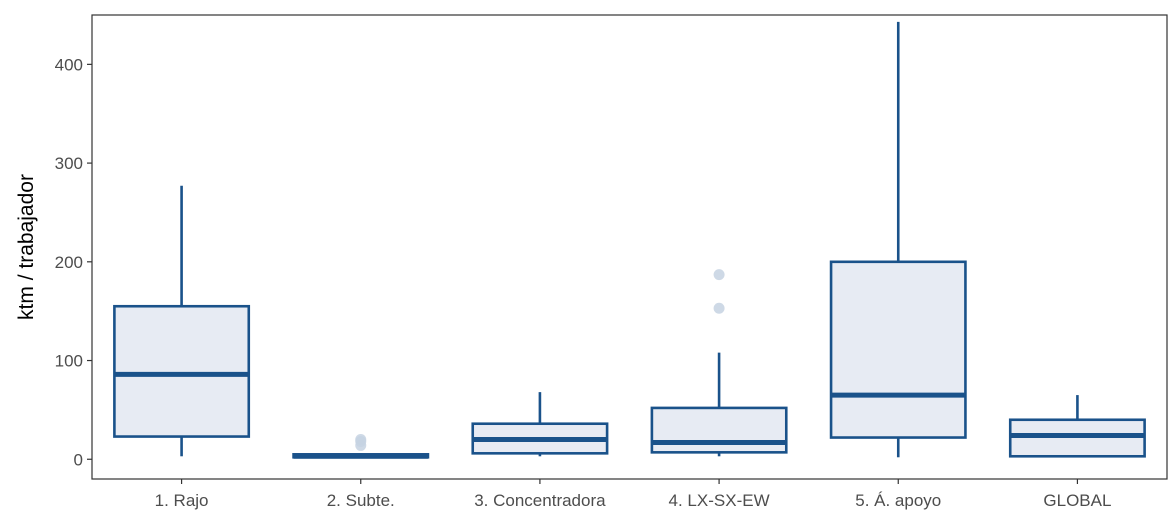  What do you see at coordinates (361, 500) in the screenshot?
I see `x-tick-label: 2. Subte.` at bounding box center [361, 500].